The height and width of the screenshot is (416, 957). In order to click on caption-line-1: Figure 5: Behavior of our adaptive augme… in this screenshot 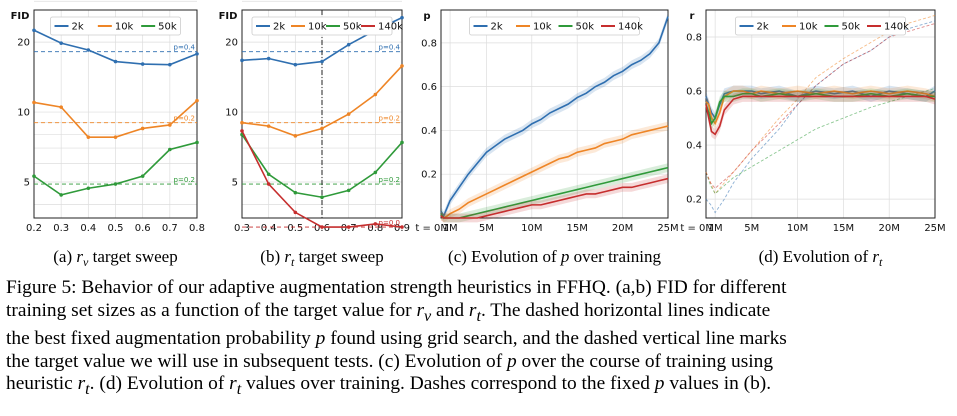, I will do `click(396, 287)`.